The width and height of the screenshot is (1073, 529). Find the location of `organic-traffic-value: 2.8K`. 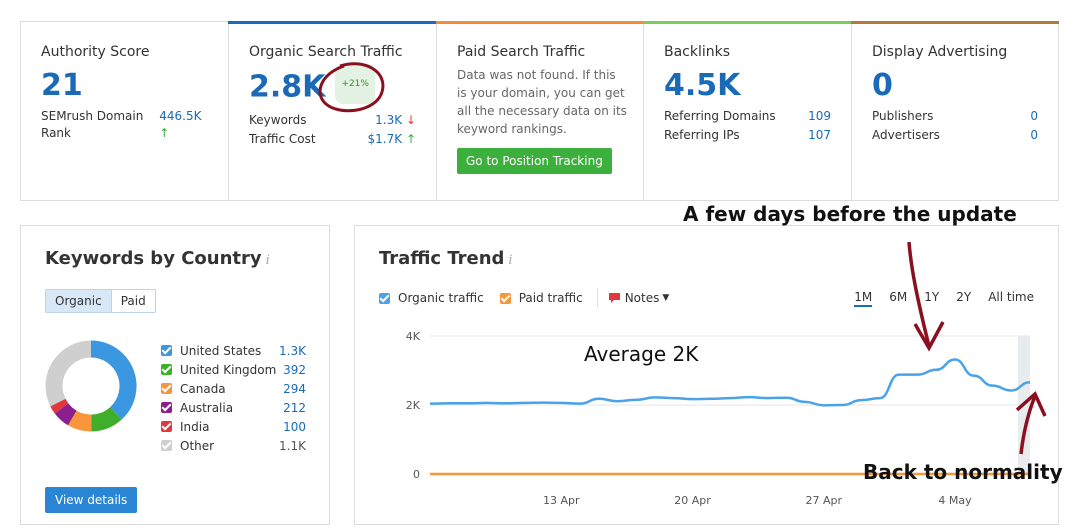

organic-traffic-value: 2.8K is located at coordinates (287, 87).